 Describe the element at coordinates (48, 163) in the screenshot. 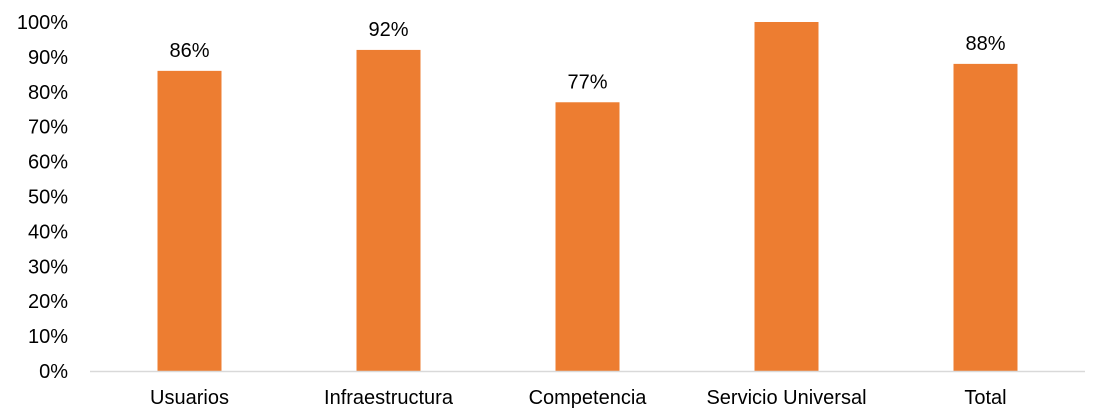

I see `y-tick-label: 60%` at that location.